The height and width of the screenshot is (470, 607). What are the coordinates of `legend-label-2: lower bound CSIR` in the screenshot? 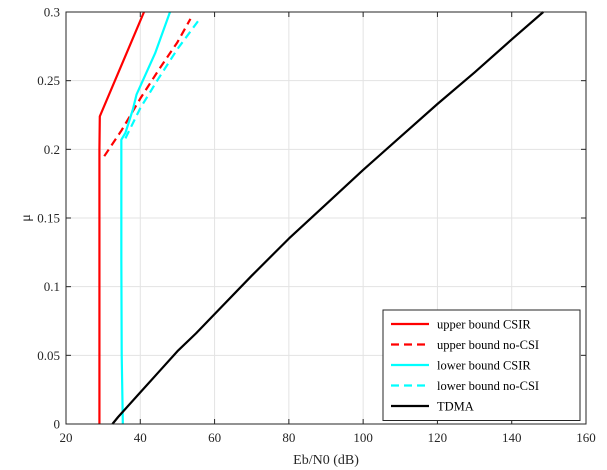 It's located at (484, 366).